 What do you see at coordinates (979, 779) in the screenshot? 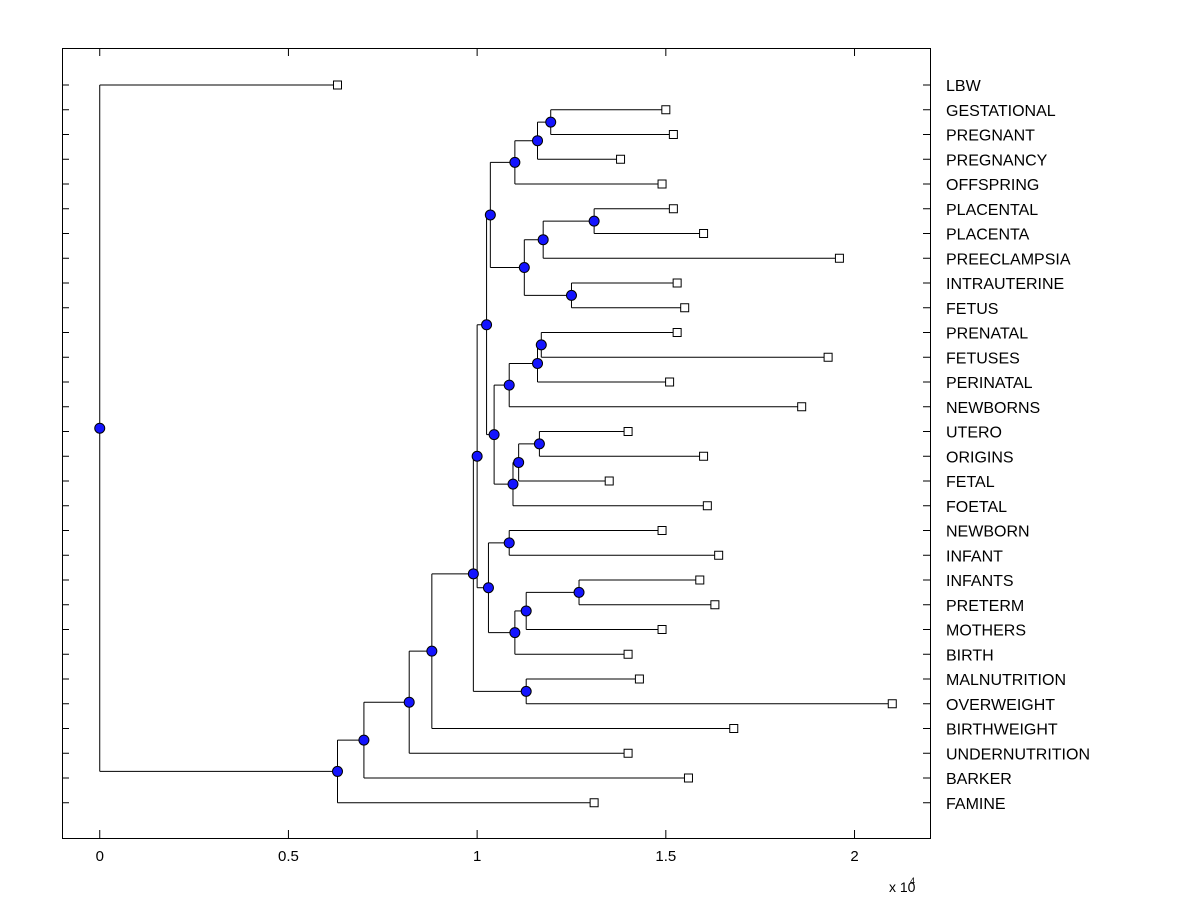
I see `leaf-label: BARKER` at bounding box center [979, 779].